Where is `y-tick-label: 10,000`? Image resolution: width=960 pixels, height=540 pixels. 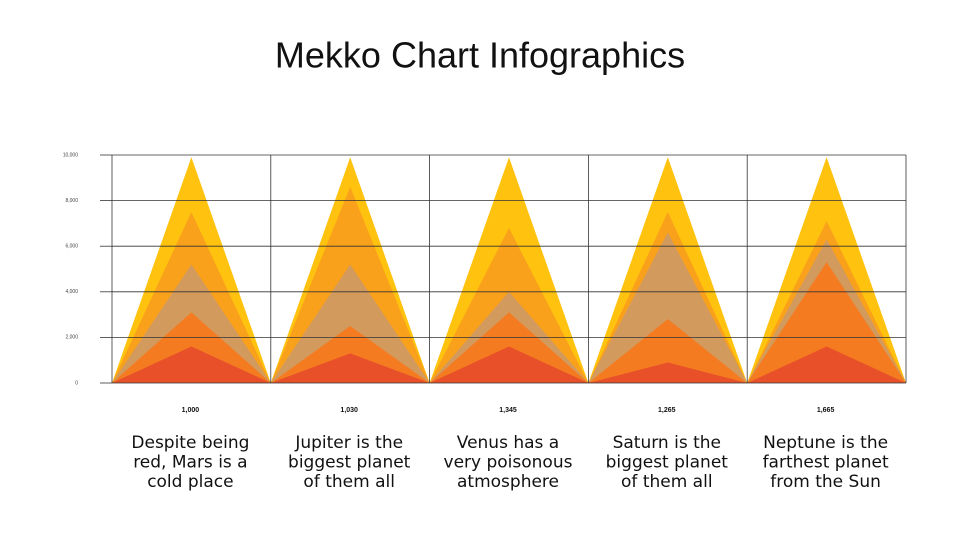
y-tick-label: 10,000 is located at coordinates (71, 155).